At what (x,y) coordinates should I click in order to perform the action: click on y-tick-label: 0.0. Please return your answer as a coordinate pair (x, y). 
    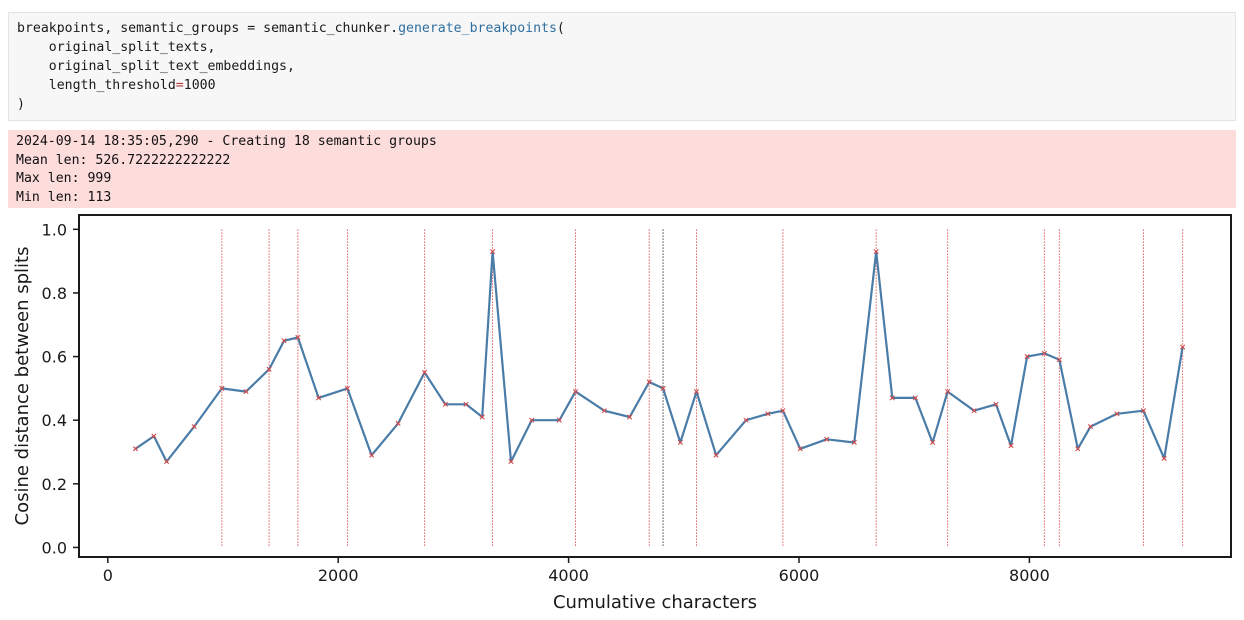
    Looking at the image, I should click on (54, 547).